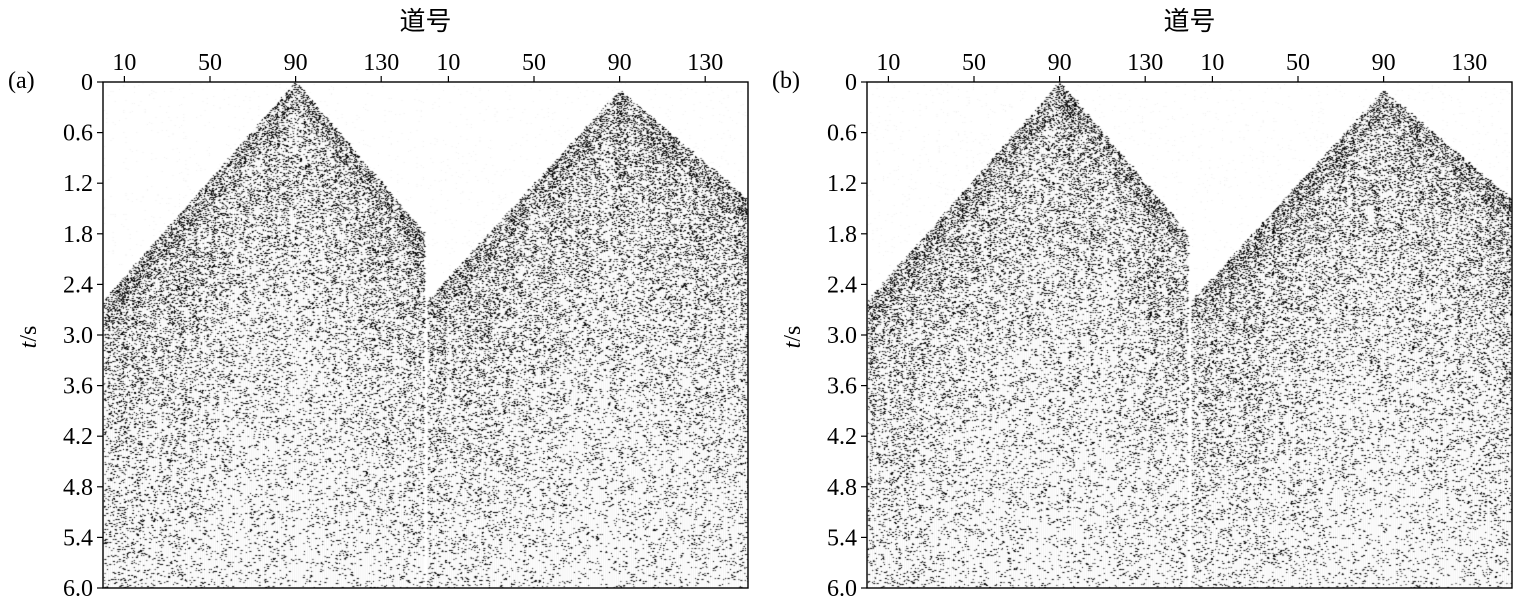 The width and height of the screenshot is (1529, 615). What do you see at coordinates (786, 81) in the screenshot?
I see `panel-label: (b)` at bounding box center [786, 81].